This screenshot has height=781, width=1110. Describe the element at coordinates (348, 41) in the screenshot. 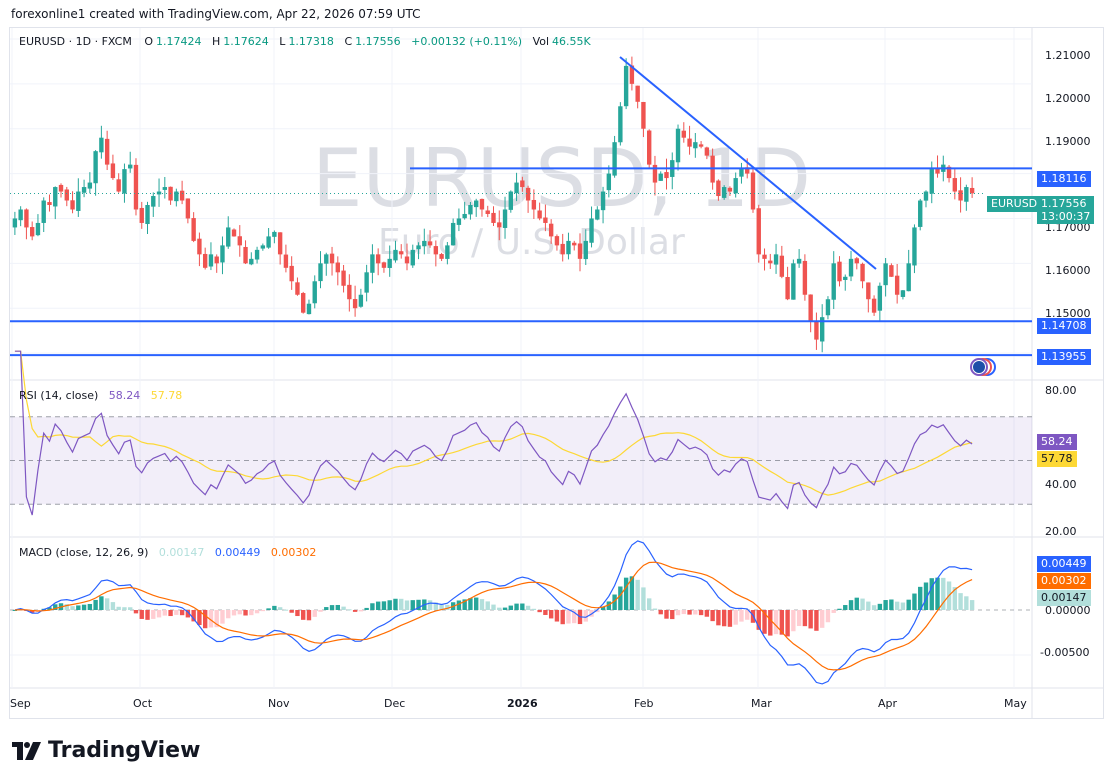

I see `close-label: C` at that location.